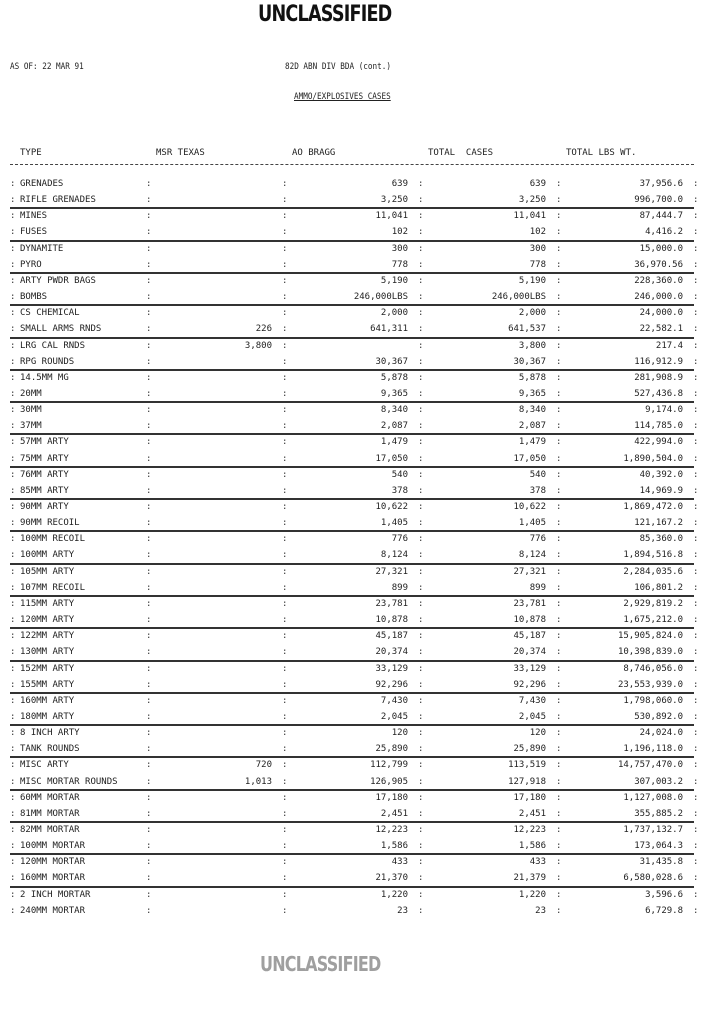 The height and width of the screenshot is (1017, 709). What do you see at coordinates (44, 474) in the screenshot?
I see `cell-type: 76MM ARTY` at bounding box center [44, 474].